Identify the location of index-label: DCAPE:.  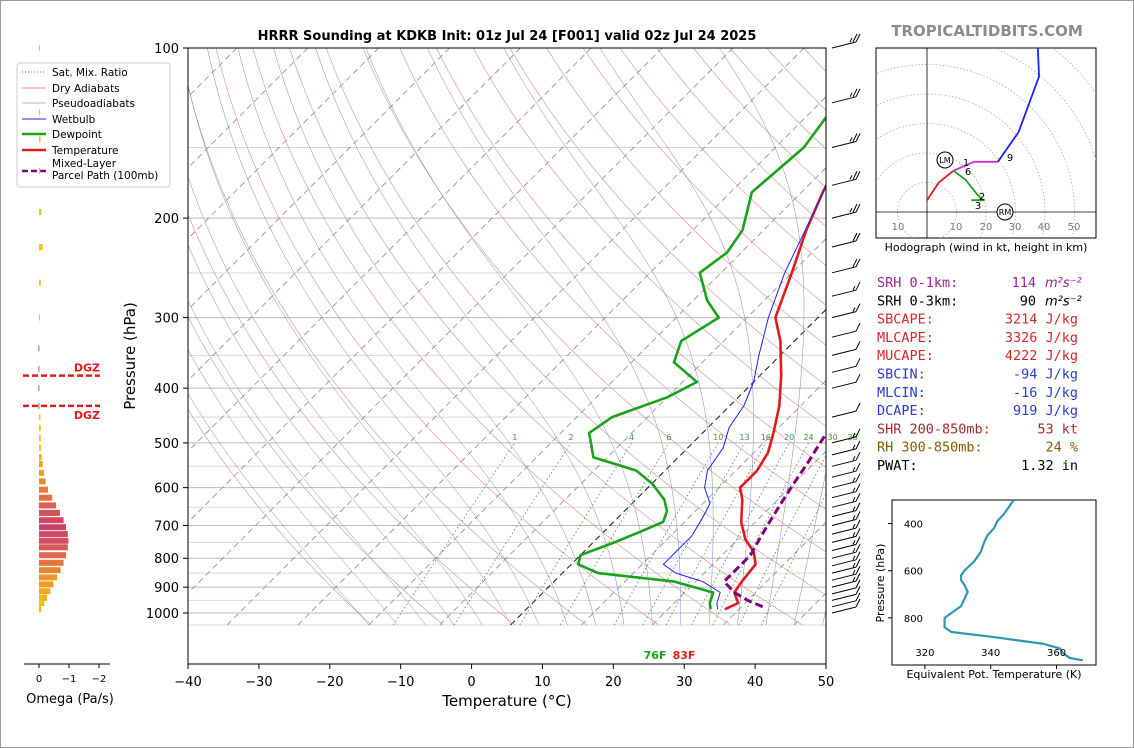
(901, 411).